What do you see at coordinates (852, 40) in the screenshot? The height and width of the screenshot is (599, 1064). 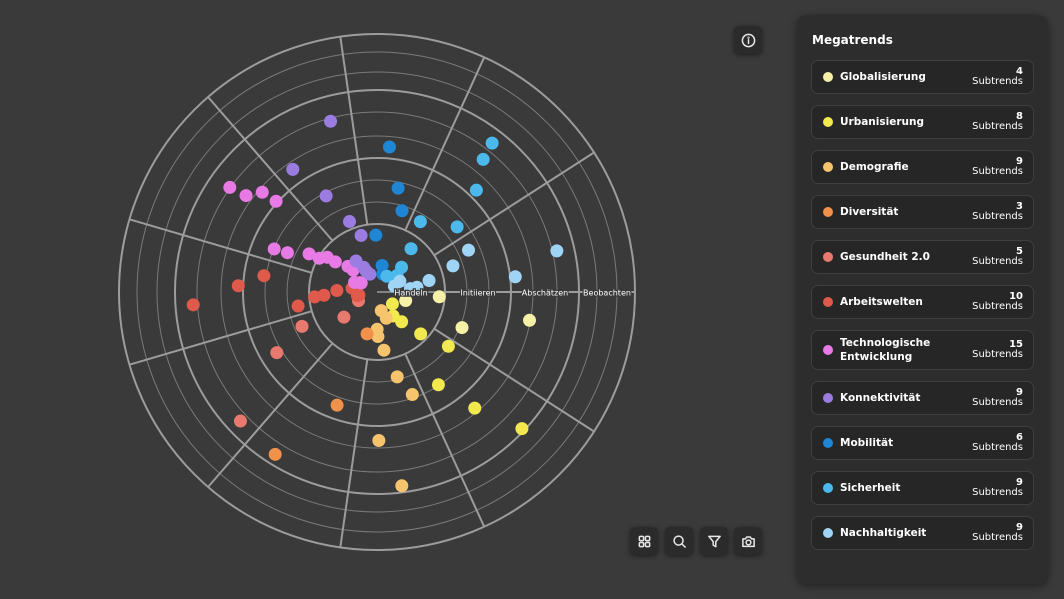 I see `panel-title: Megatrends` at bounding box center [852, 40].